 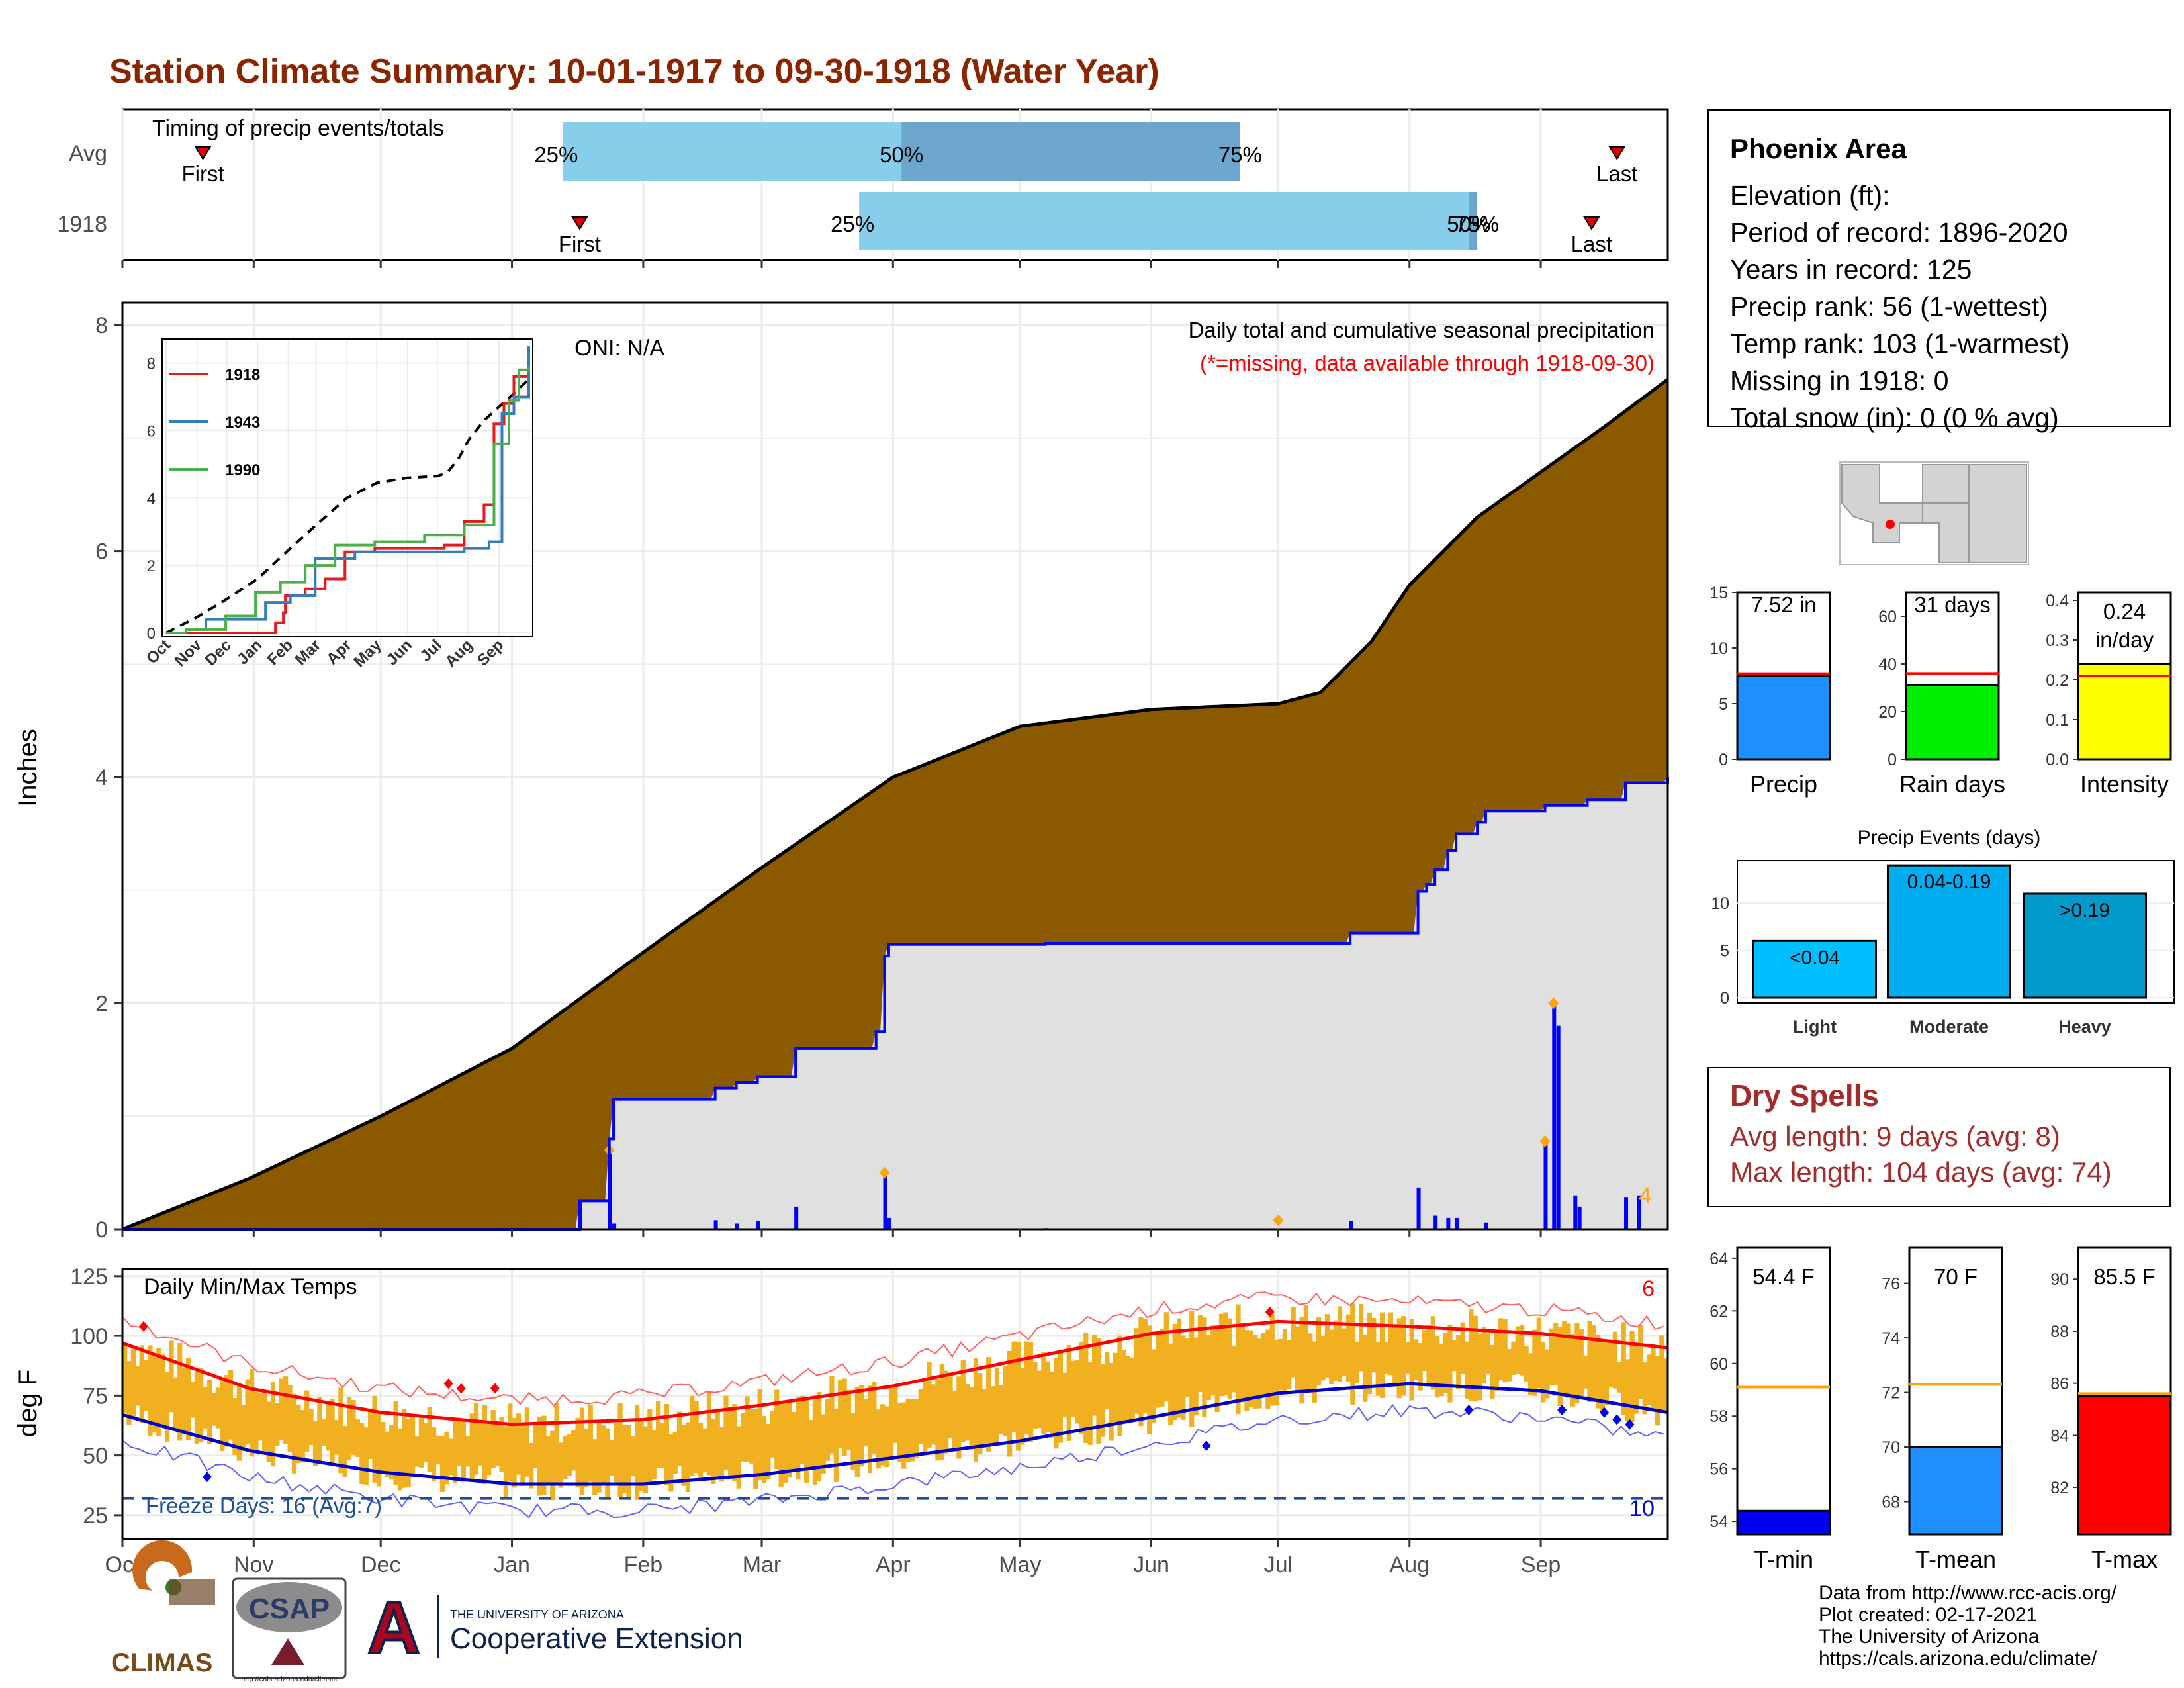 I want to click on climas-logo: CLIMAS, so click(x=163, y=1608).